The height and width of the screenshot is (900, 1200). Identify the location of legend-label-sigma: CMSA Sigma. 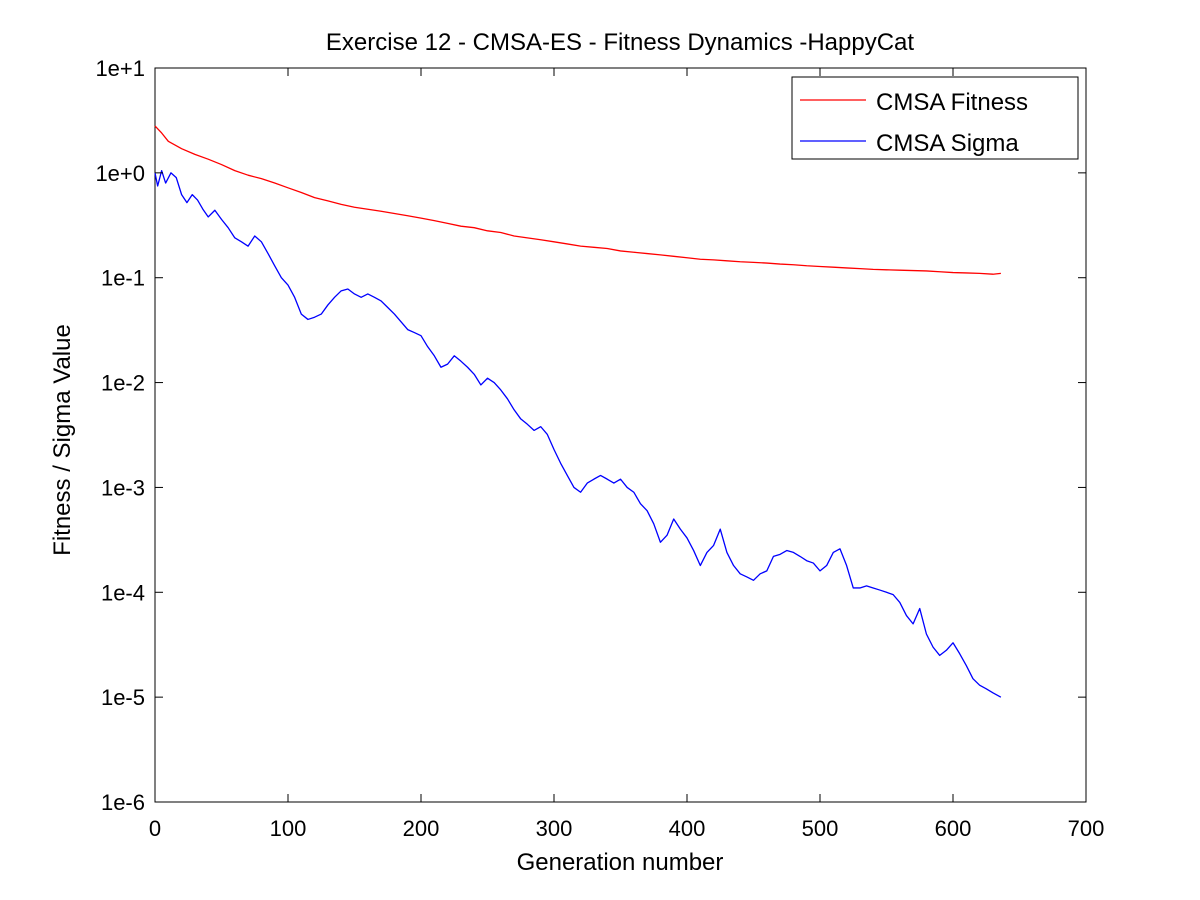
(947, 143).